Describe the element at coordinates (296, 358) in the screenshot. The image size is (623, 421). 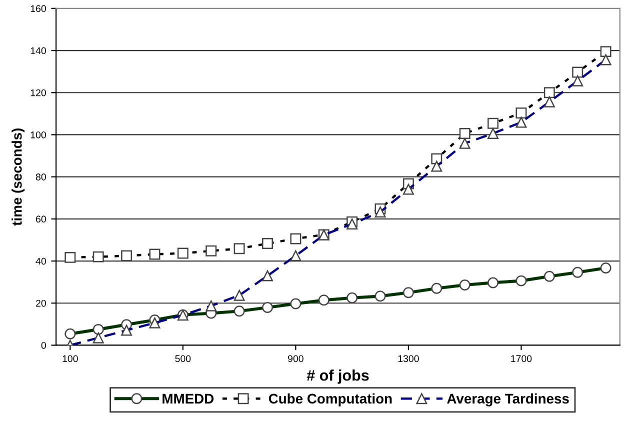
I see `x-tick-label: 900` at that location.